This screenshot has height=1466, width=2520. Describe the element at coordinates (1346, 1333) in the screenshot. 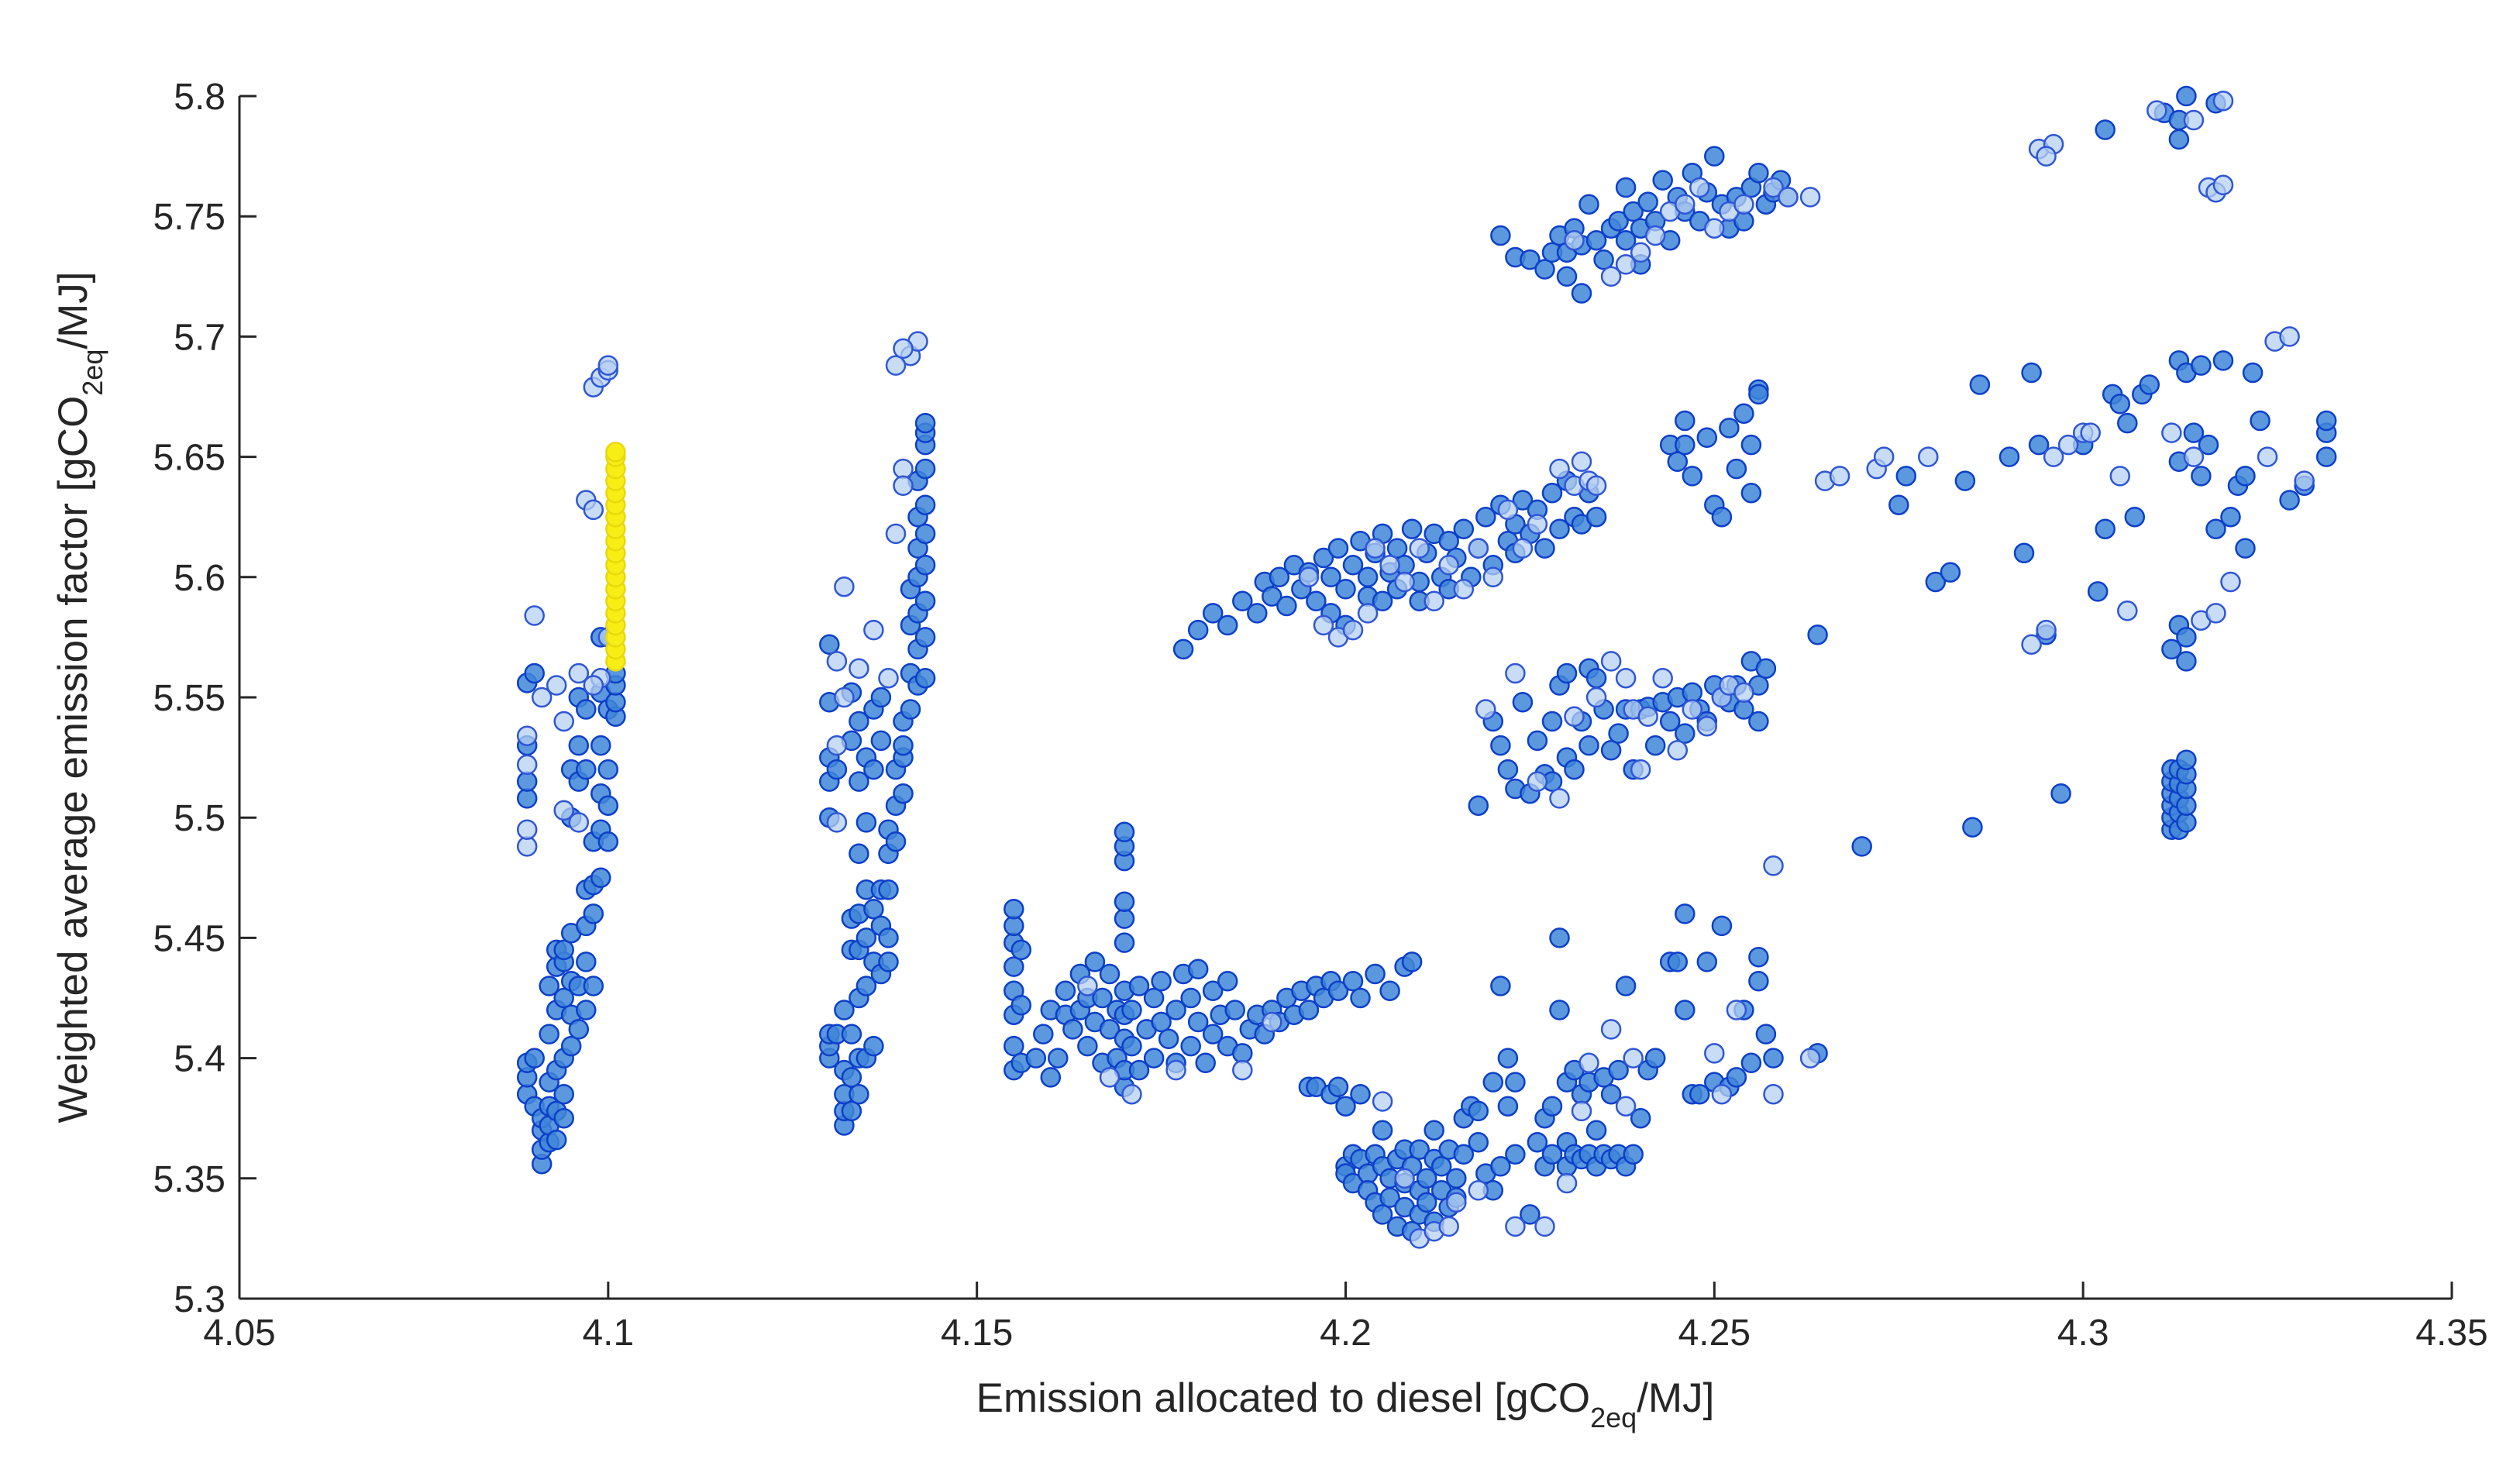

I see `x-tick-label: 4.2` at that location.